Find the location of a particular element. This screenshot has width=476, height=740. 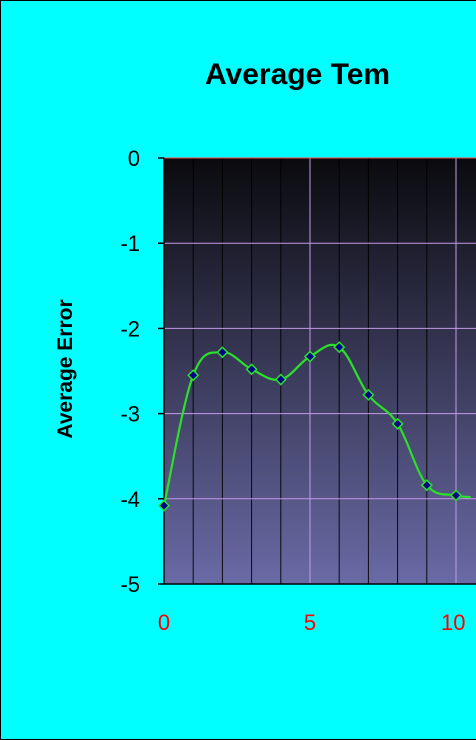

x-tick-label: 5 is located at coordinates (310, 622).